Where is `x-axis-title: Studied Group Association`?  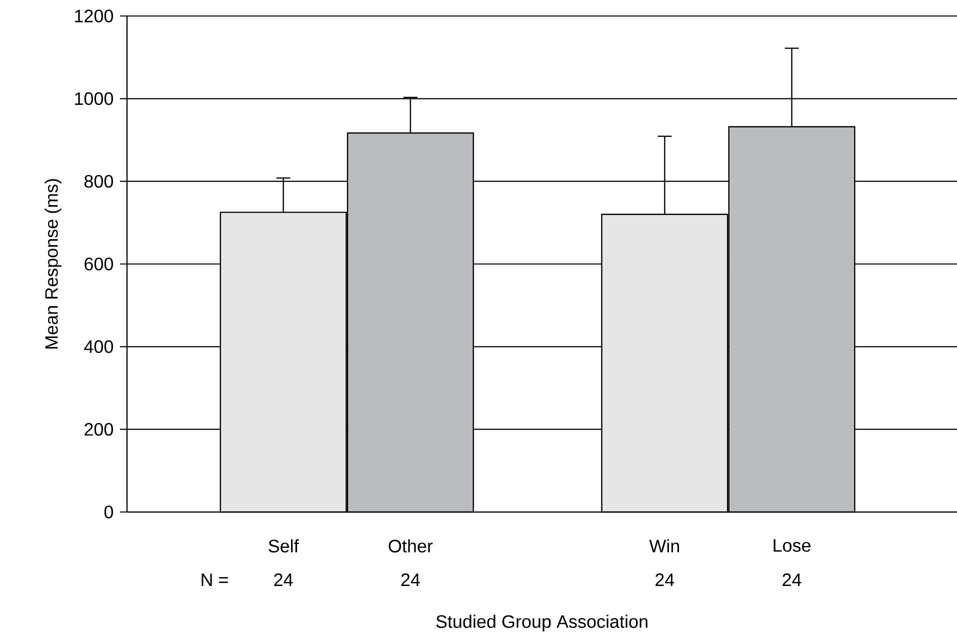
x-axis-title: Studied Group Association is located at coordinates (542, 623).